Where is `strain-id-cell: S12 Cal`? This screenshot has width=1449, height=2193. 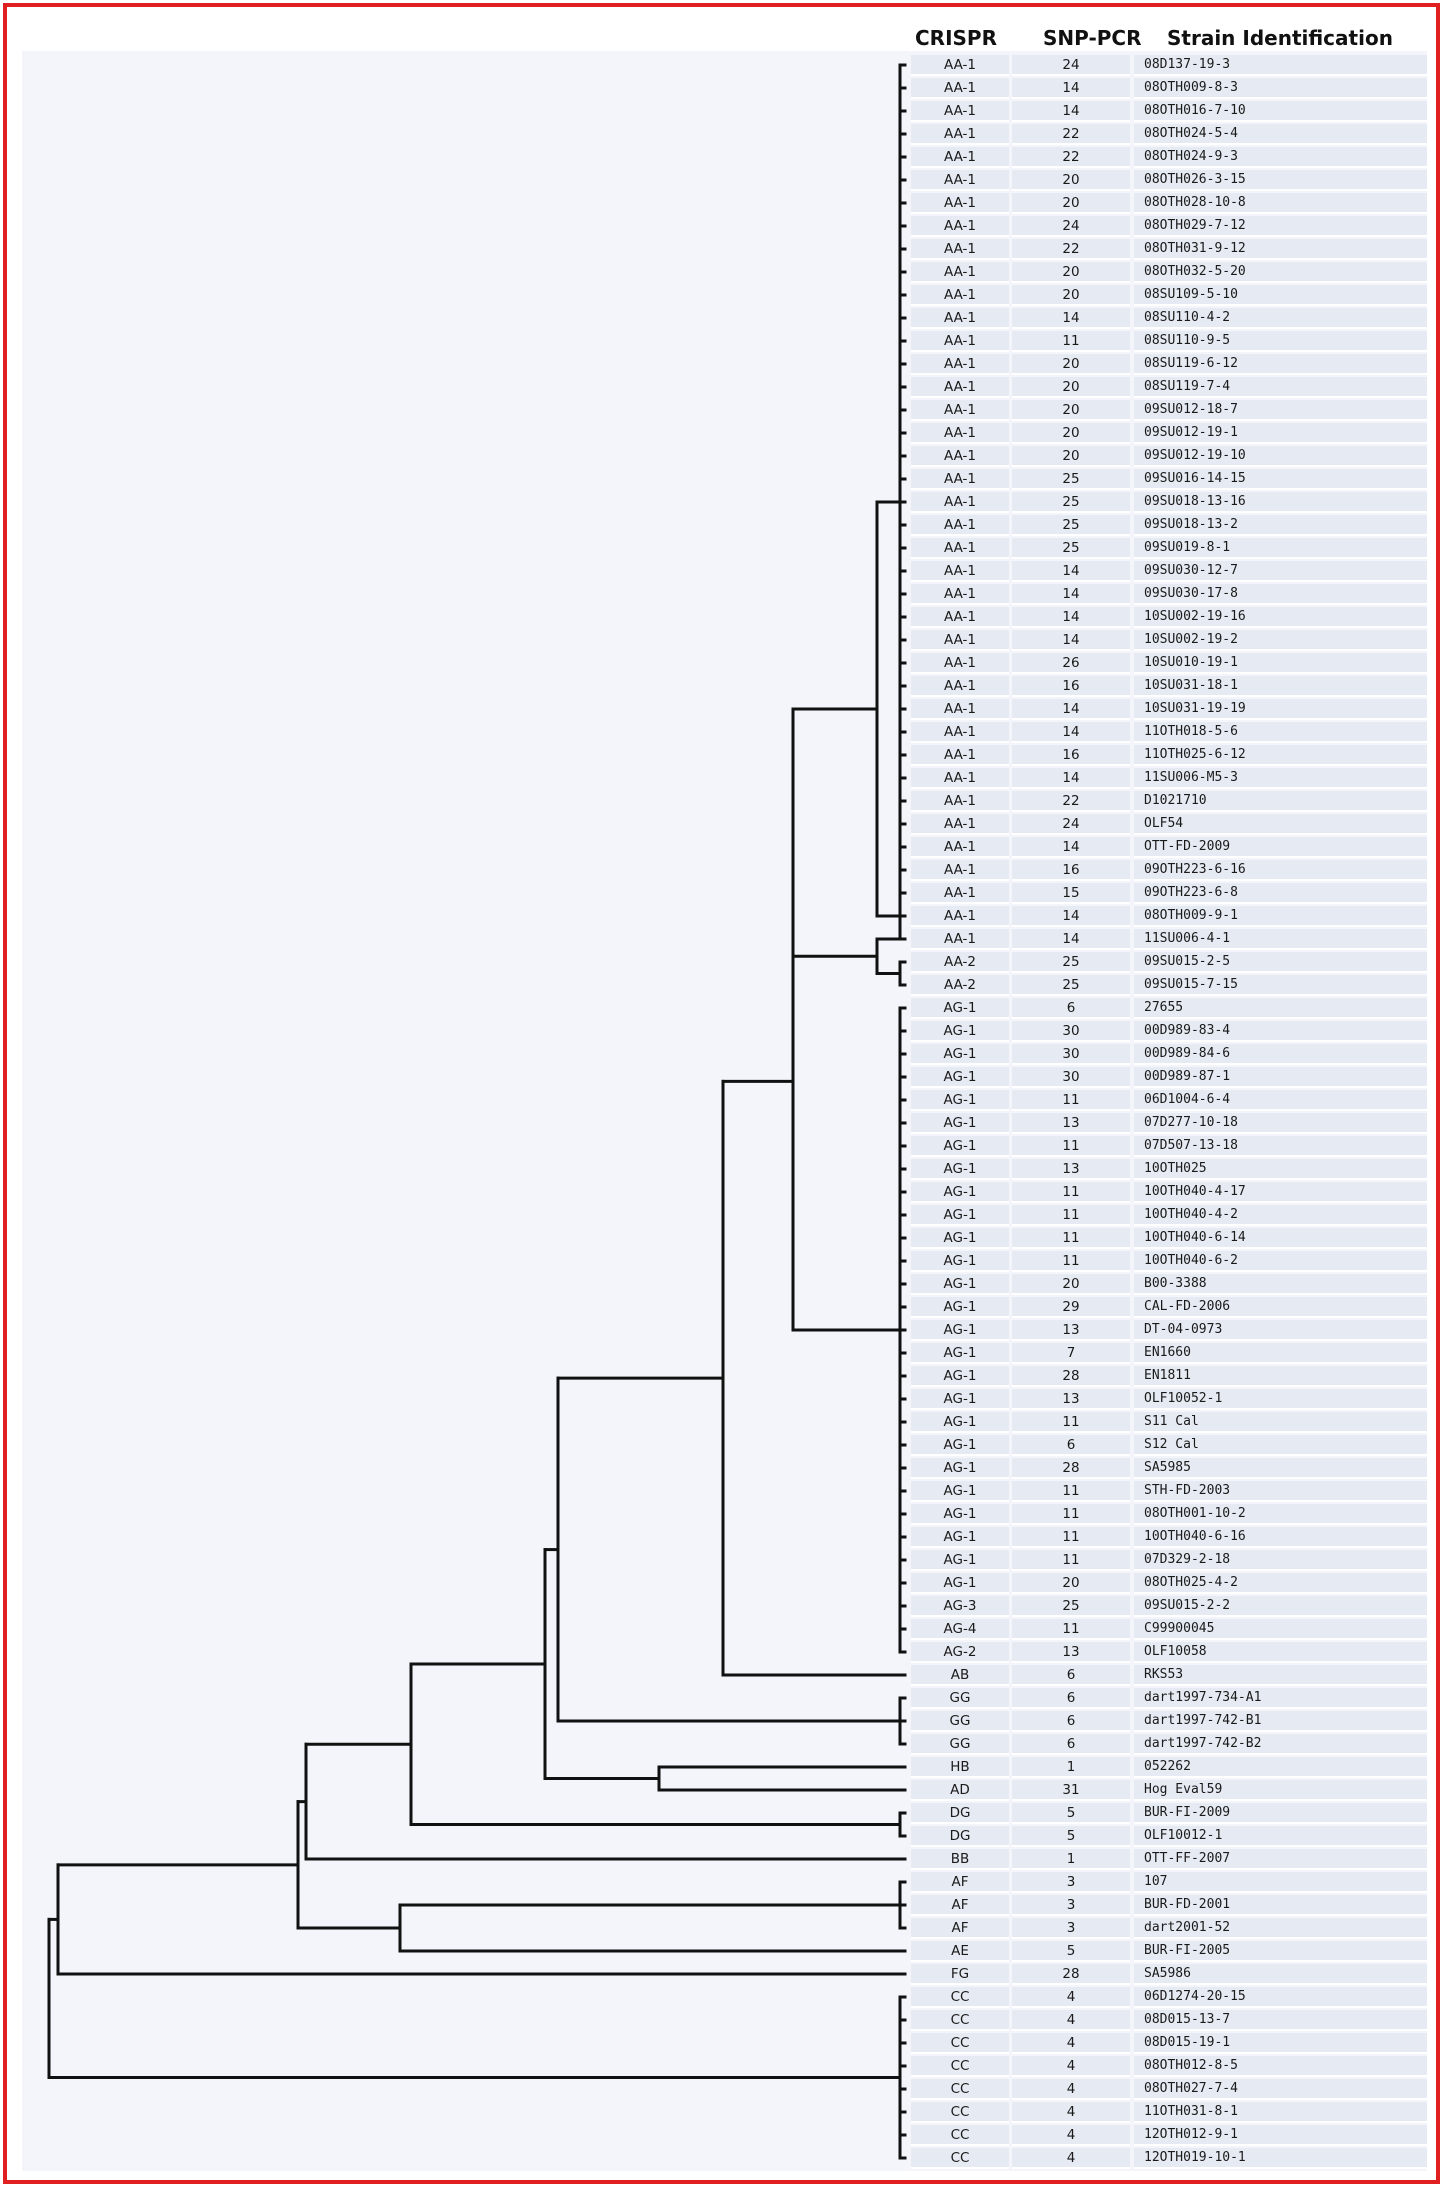
strain-id-cell: S12 Cal is located at coordinates (1280, 1445).